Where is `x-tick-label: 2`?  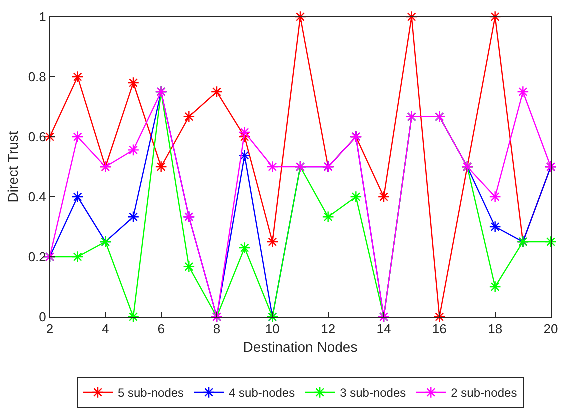
x-tick-label: 2 is located at coordinates (50, 329).